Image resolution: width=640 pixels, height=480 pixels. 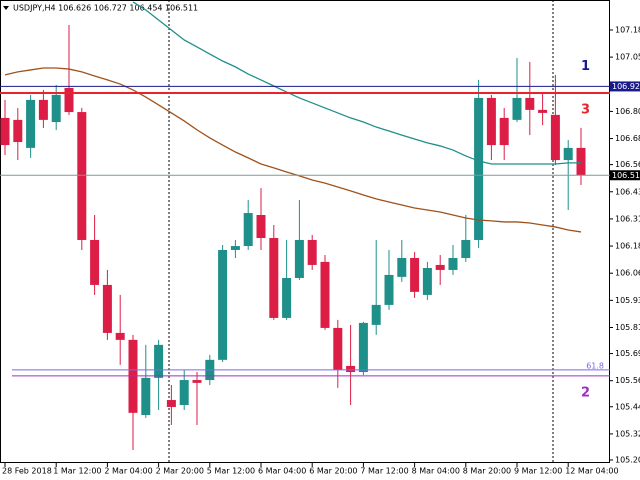 What do you see at coordinates (282, 471) in the screenshot?
I see `x-tick-label: 6 Mar 04:00` at bounding box center [282, 471].